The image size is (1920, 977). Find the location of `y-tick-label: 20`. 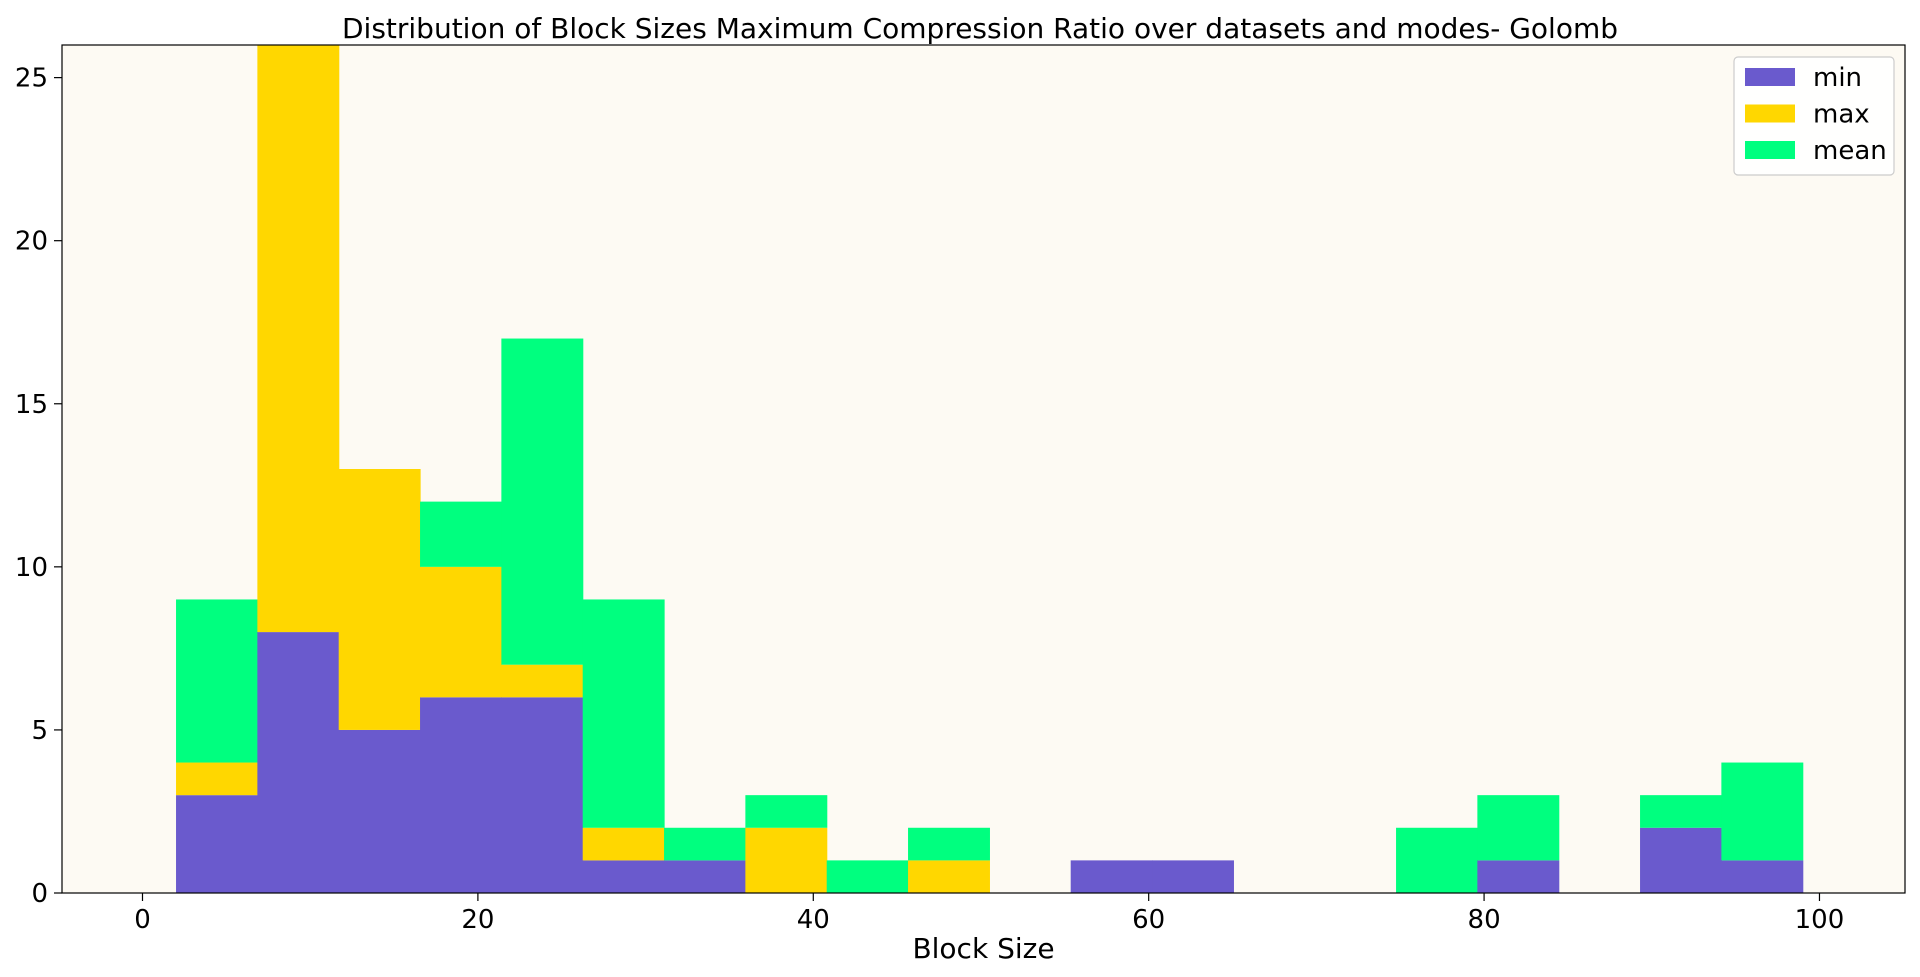

y-tick-label: 20 is located at coordinates (31, 242).